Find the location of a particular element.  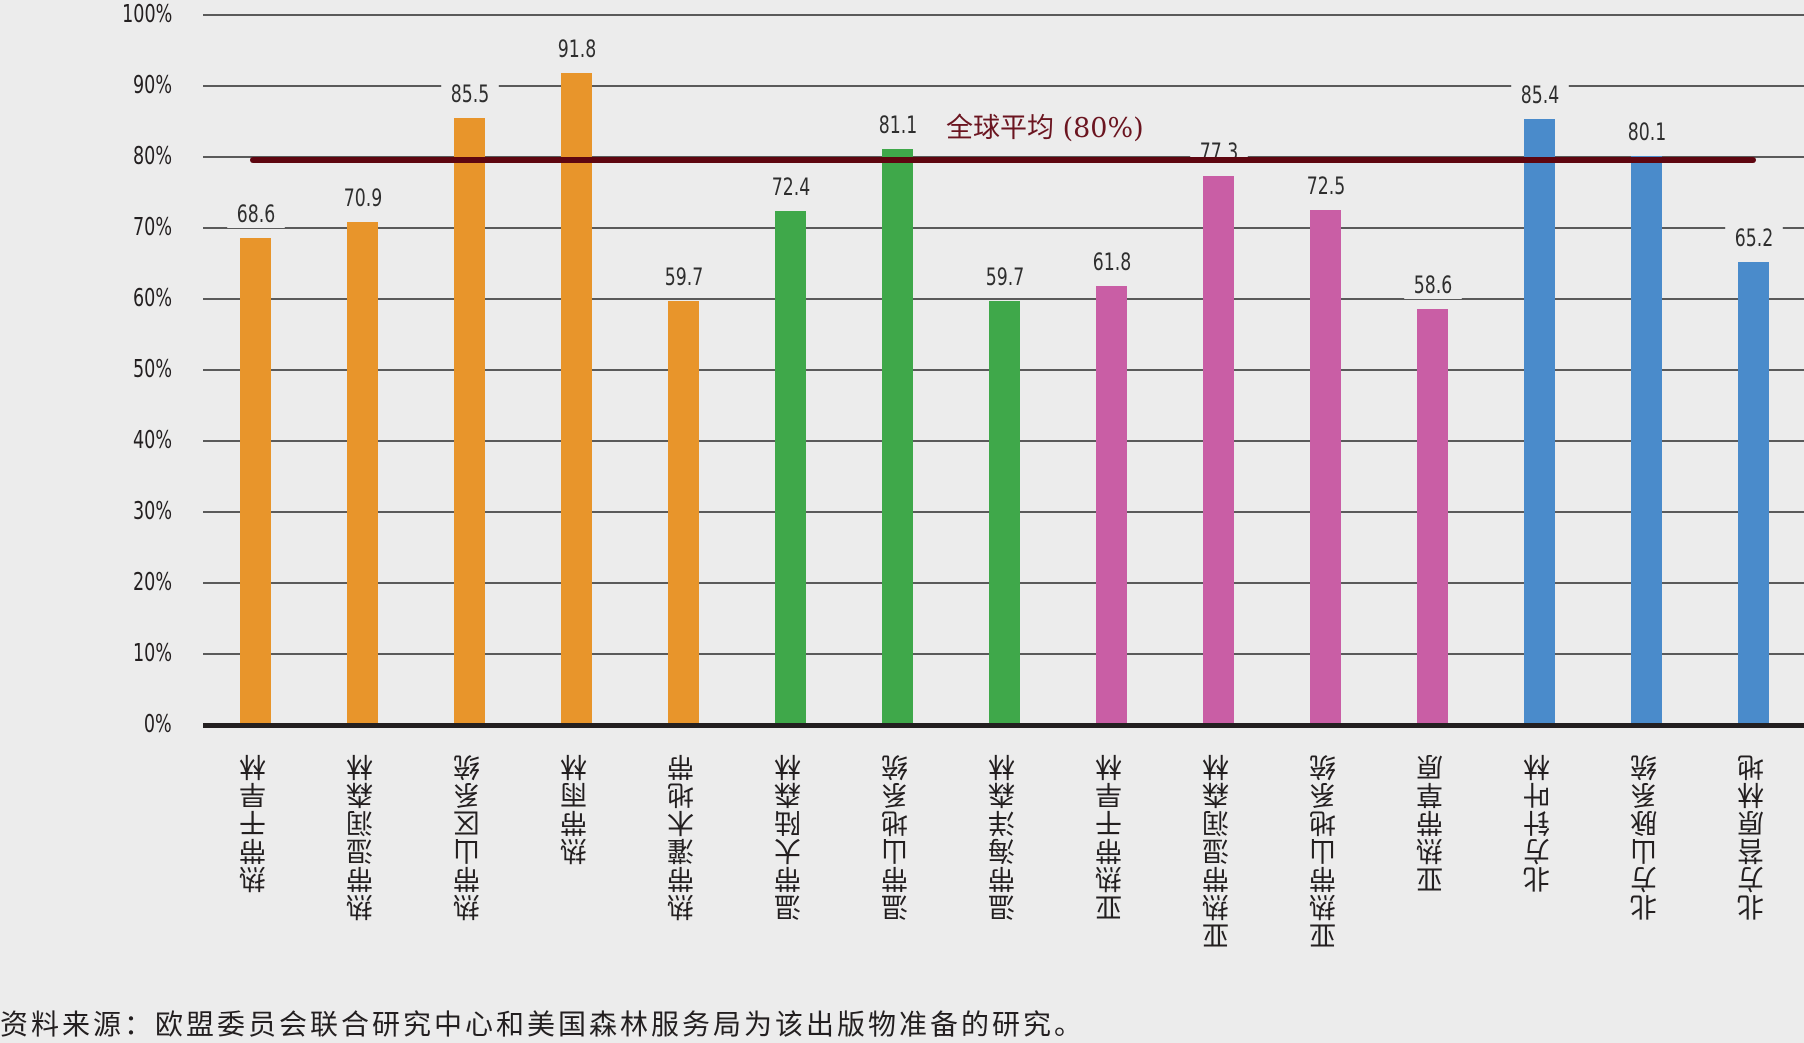

x-category-label: 热带雨林 is located at coordinates (576, 809).